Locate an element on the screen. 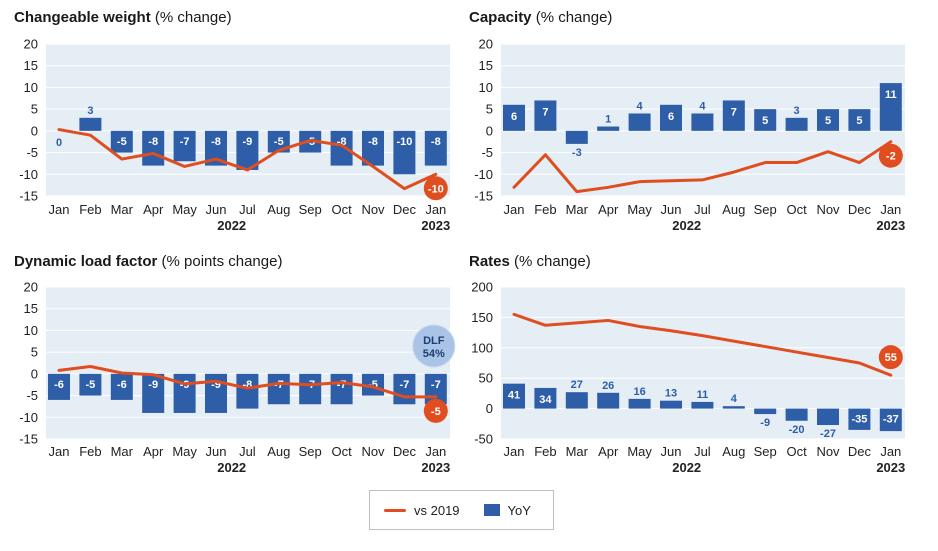 This screenshot has width=938, height=551. bar-value-label: 16 is located at coordinates (639, 392).